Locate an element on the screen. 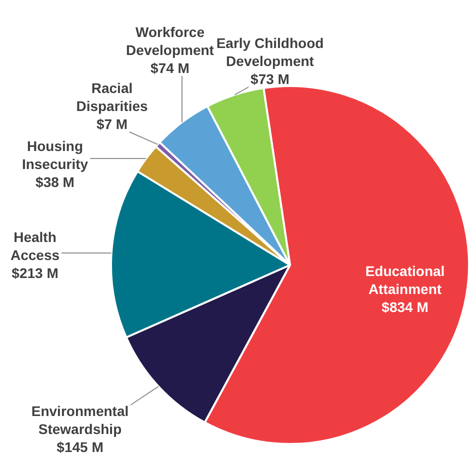  slice-label: Racial Disparities is located at coordinates (112, 97).